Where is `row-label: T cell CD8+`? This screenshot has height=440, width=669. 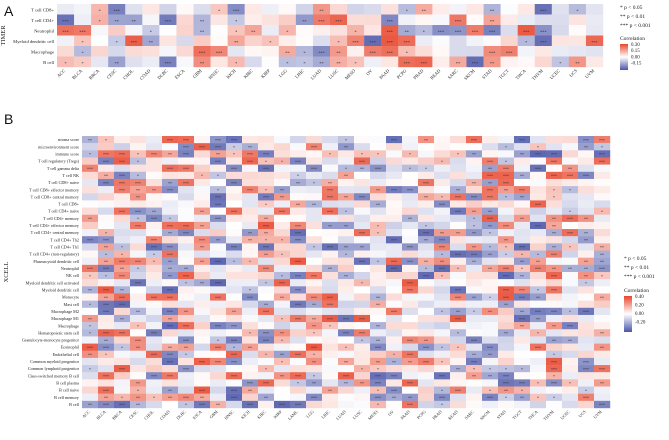 row-label: T cell CD8+ is located at coordinates (69, 204).